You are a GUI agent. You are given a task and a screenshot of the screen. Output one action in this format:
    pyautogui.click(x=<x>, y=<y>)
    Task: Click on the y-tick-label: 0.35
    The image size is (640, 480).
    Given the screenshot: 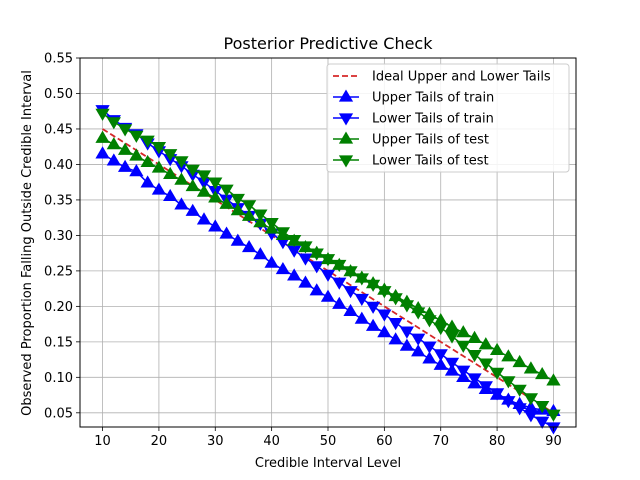 What is the action you would take?
    pyautogui.click(x=58, y=200)
    